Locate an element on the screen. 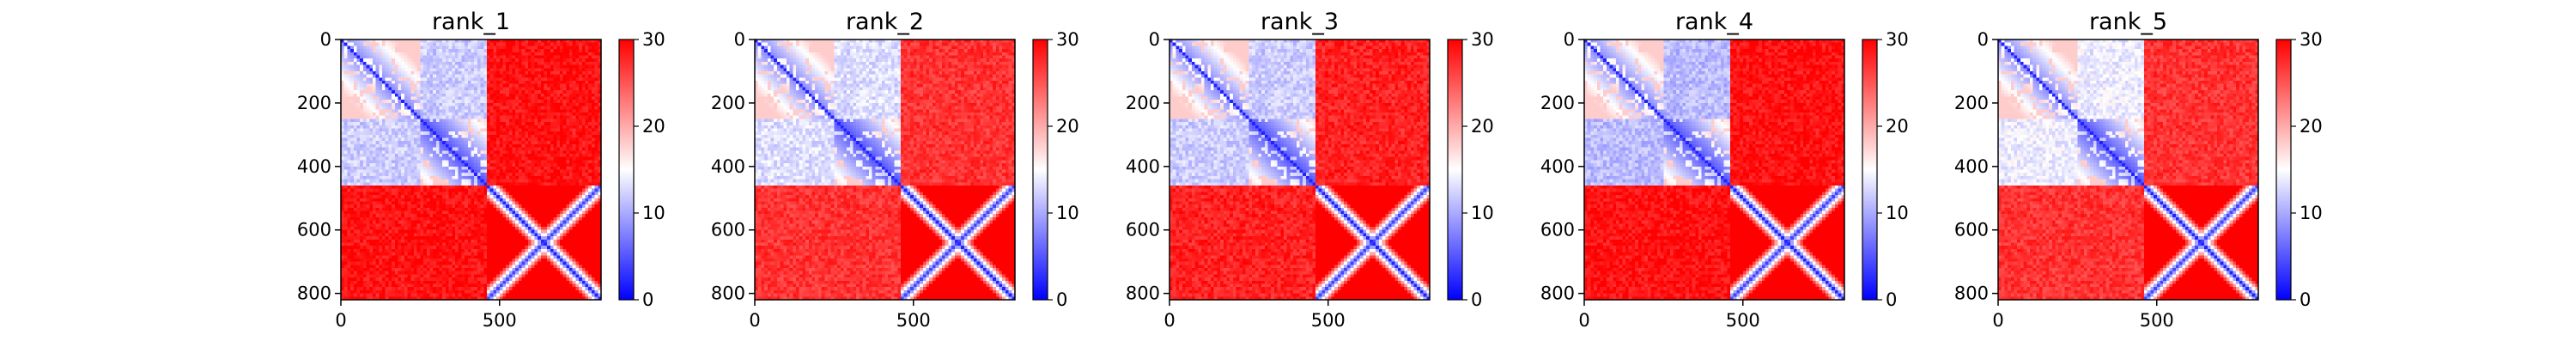 The width and height of the screenshot is (2576, 347). chart-title: rank_5 is located at coordinates (2128, 22).